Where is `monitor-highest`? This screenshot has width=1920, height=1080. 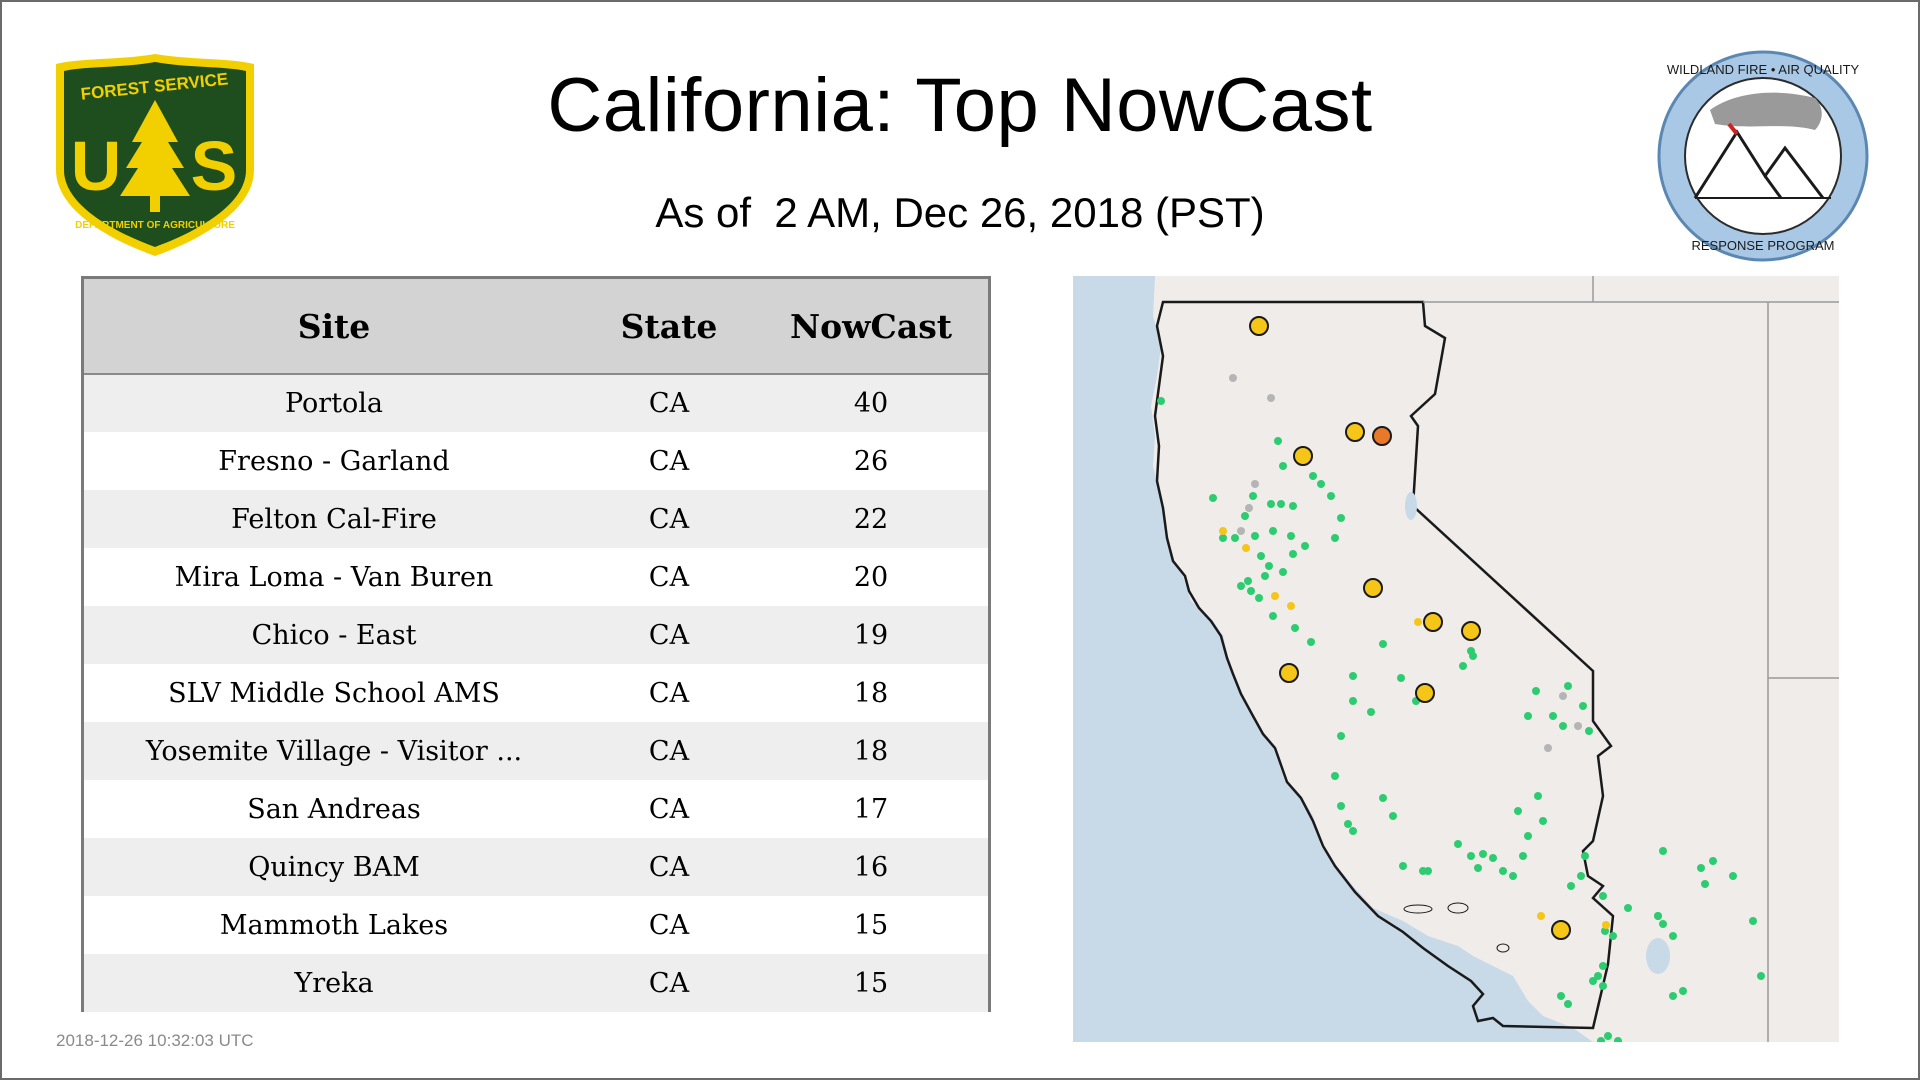 monitor-highest is located at coordinates (1382, 436).